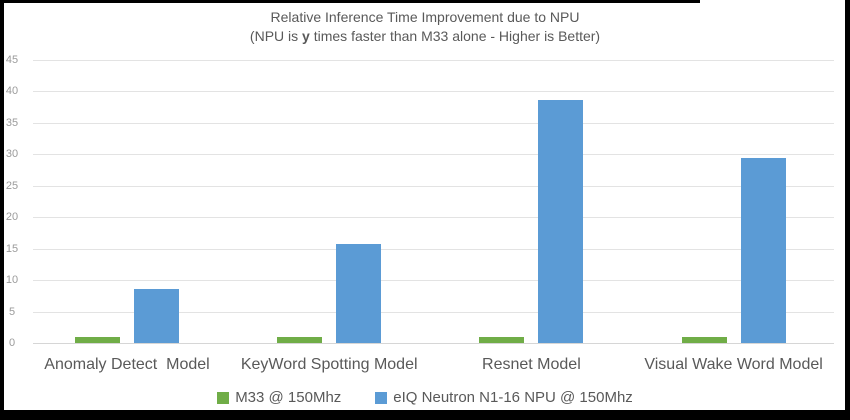  What do you see at coordinates (127, 364) in the screenshot?
I see `x-axis-label-cat1: Anomaly Detect Model` at bounding box center [127, 364].